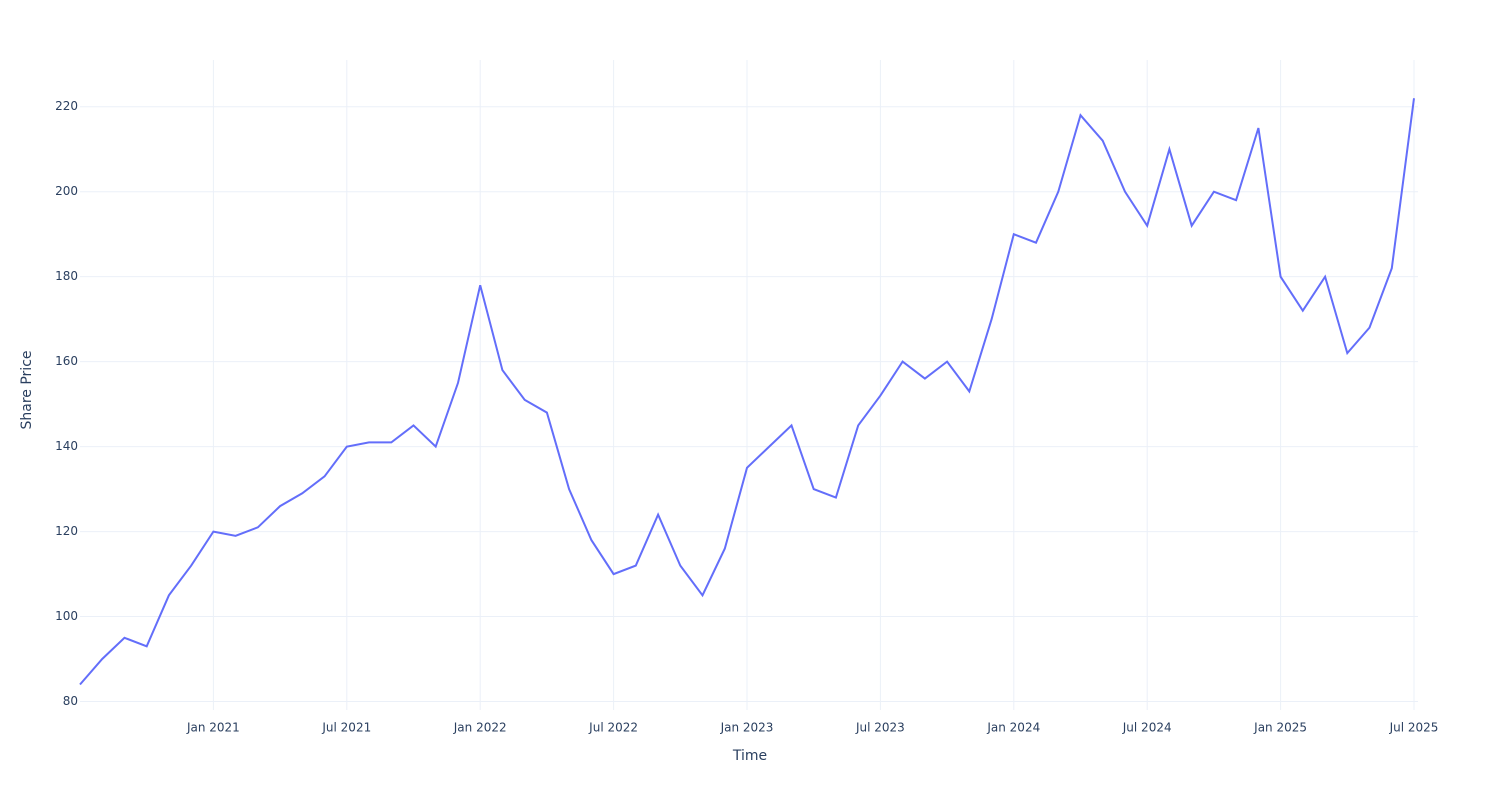 The image size is (1500, 800). What do you see at coordinates (66, 446) in the screenshot?
I see `y-tick-label: 140` at bounding box center [66, 446].